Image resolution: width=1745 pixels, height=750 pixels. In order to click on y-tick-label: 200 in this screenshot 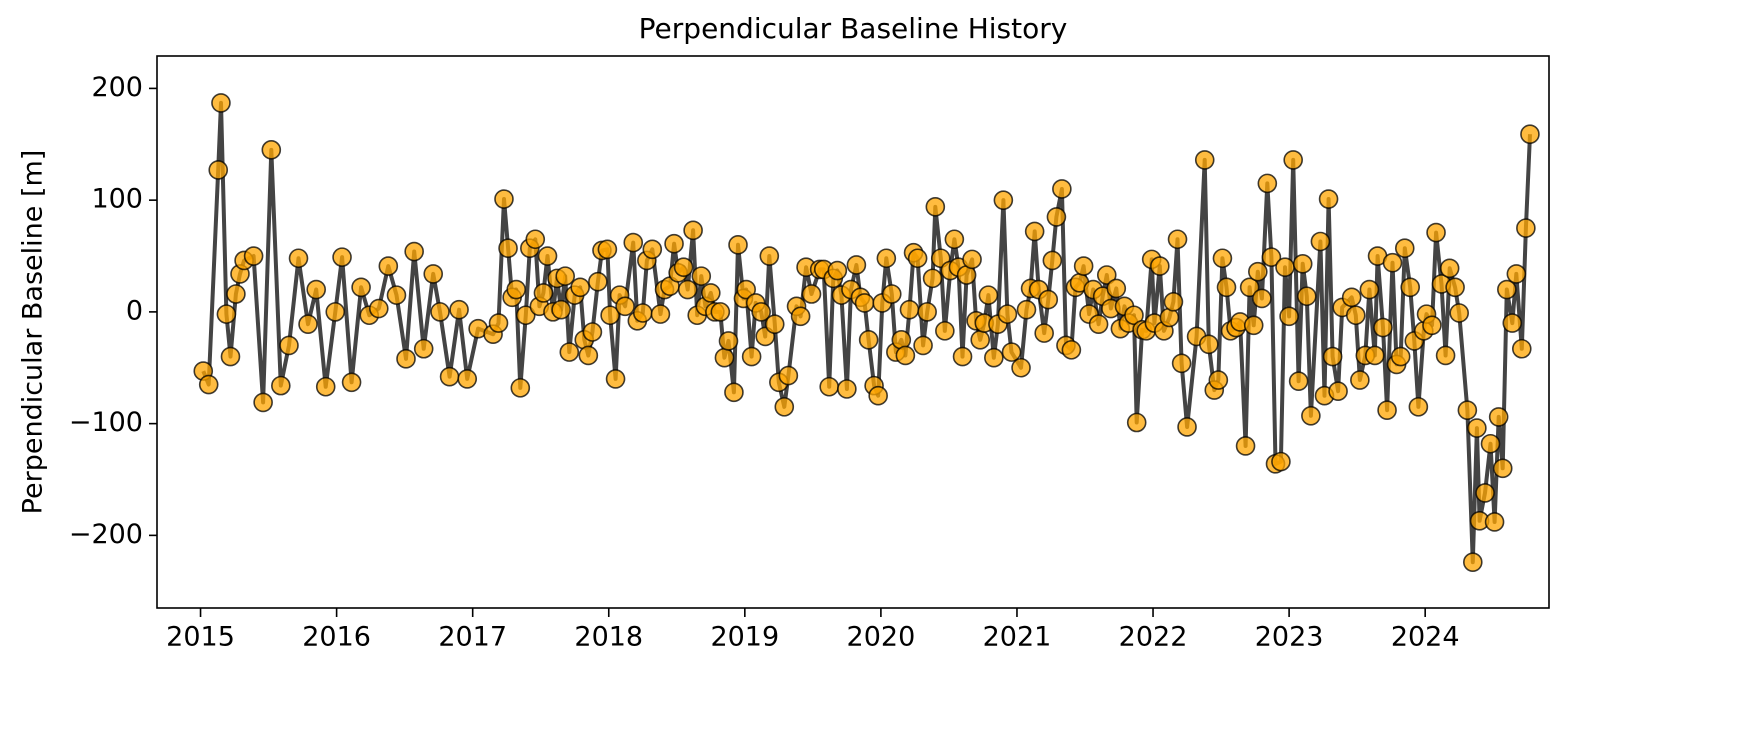, I will do `click(117, 87)`.